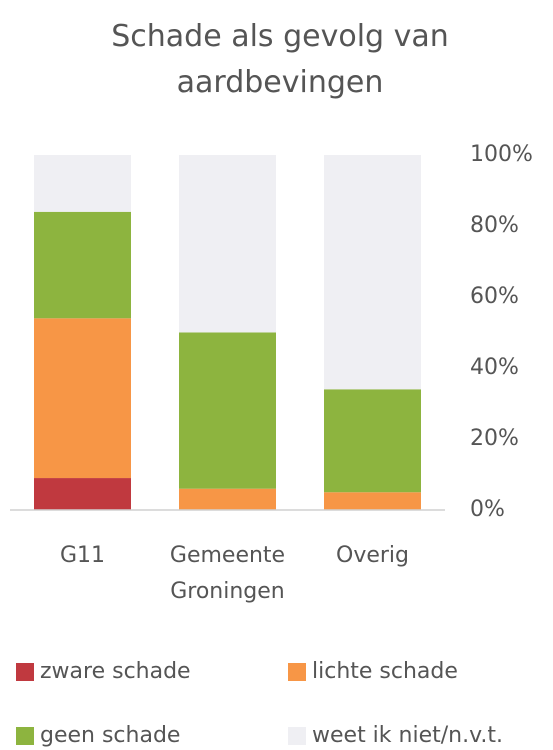 The width and height of the screenshot is (553, 750). What do you see at coordinates (372, 555) in the screenshot?
I see `x-tick-label: Overig` at bounding box center [372, 555].